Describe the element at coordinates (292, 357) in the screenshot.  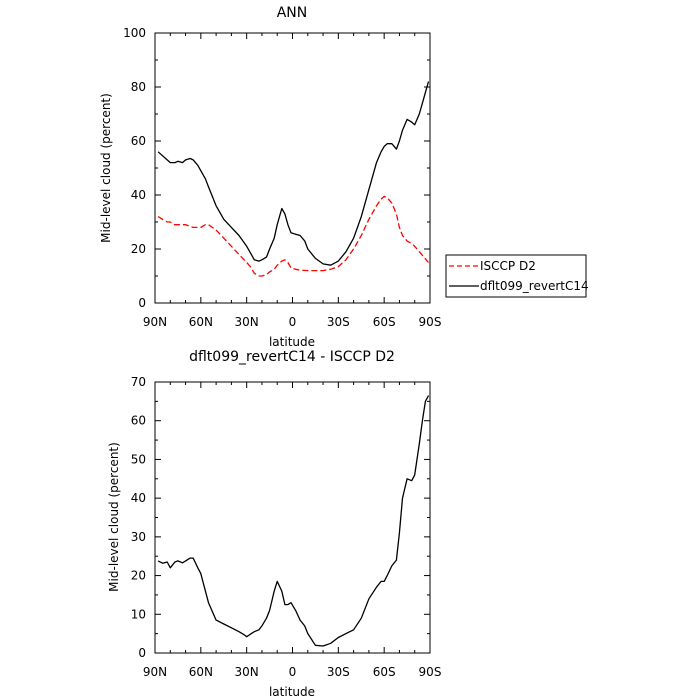
I see `chart-title: dflt099_revertC14 - ISCCP D2` at that location.